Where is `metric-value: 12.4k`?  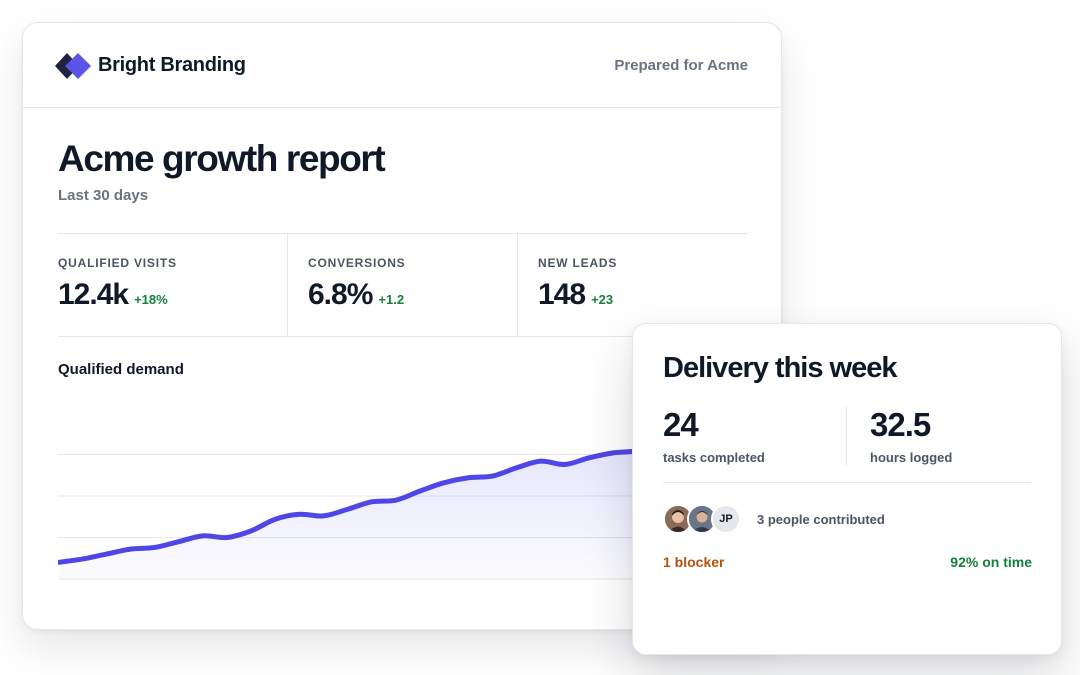
metric-value: 12.4k is located at coordinates (93, 294).